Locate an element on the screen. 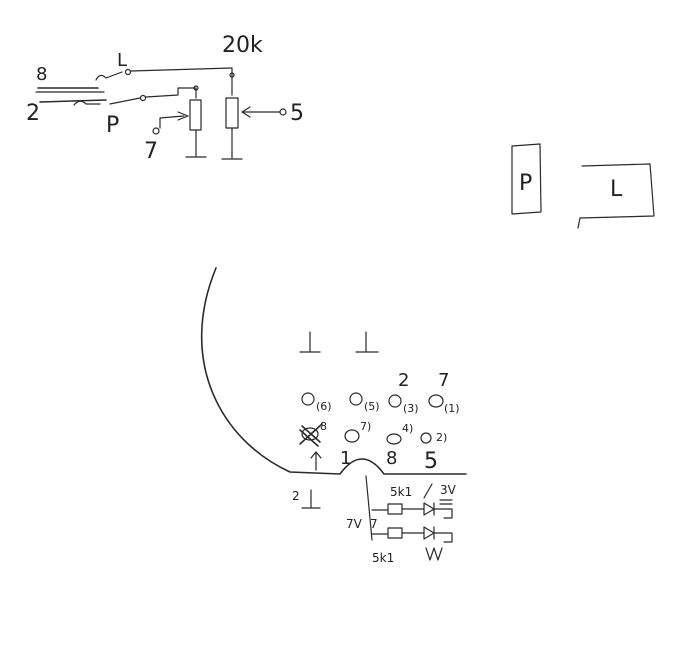 The image size is (682, 645). hole-6-label: (6) is located at coordinates (324, 406).